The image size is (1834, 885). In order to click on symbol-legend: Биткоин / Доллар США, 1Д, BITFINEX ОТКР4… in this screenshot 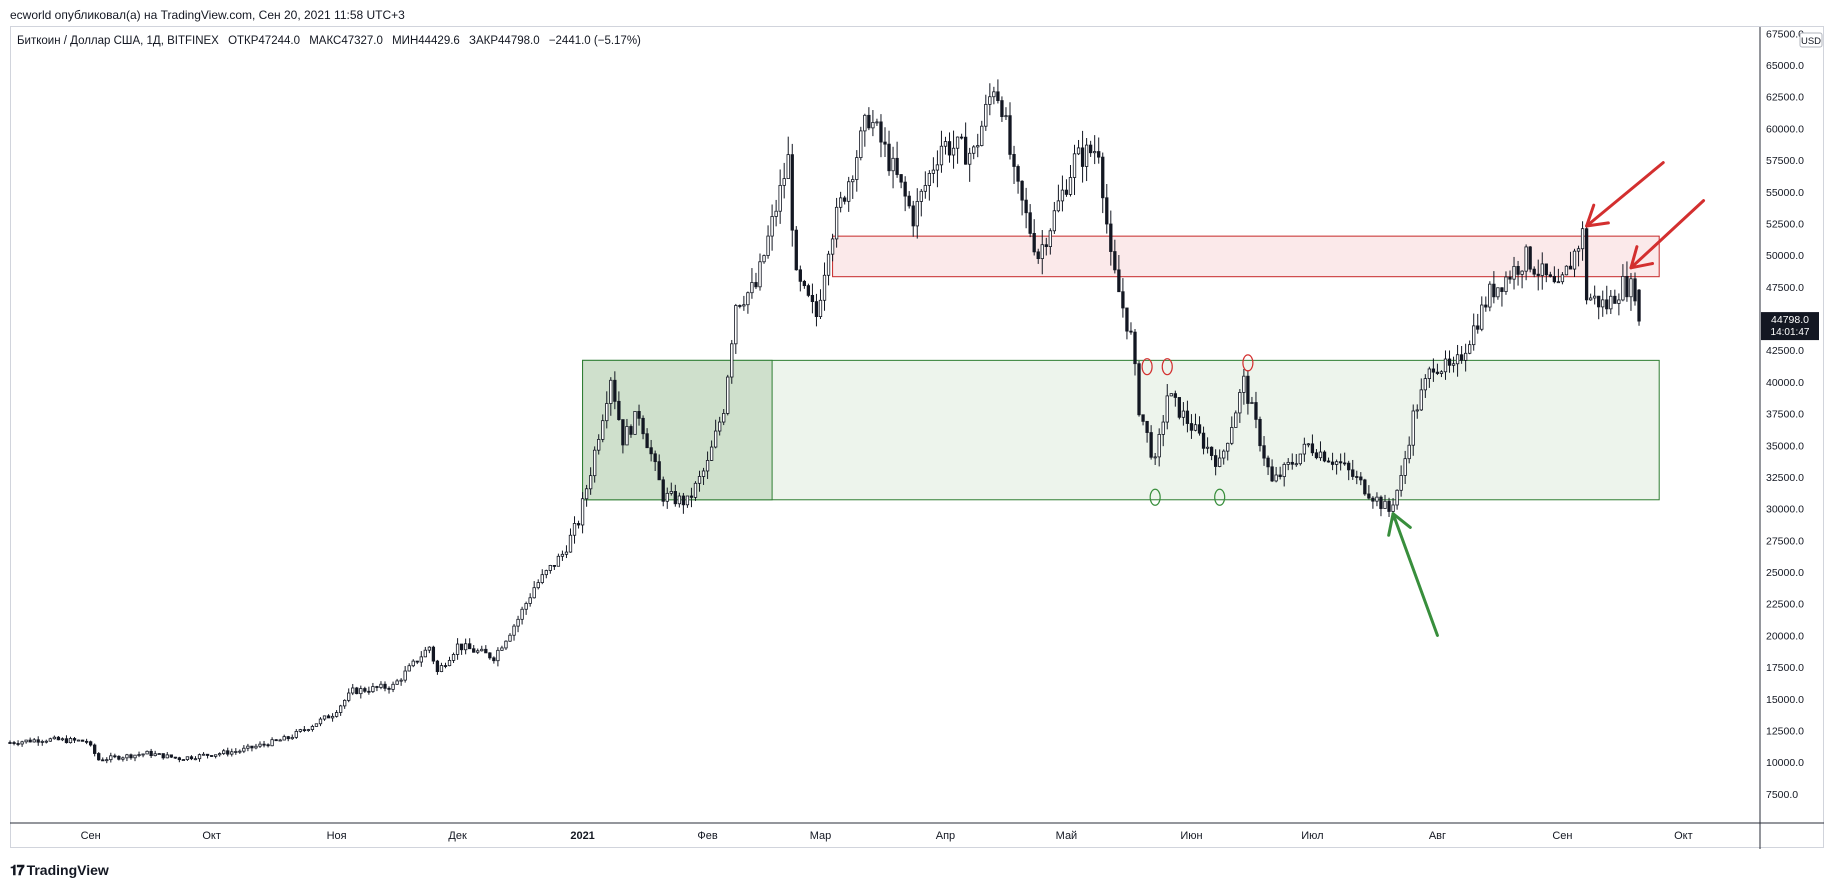, I will do `click(332, 41)`.